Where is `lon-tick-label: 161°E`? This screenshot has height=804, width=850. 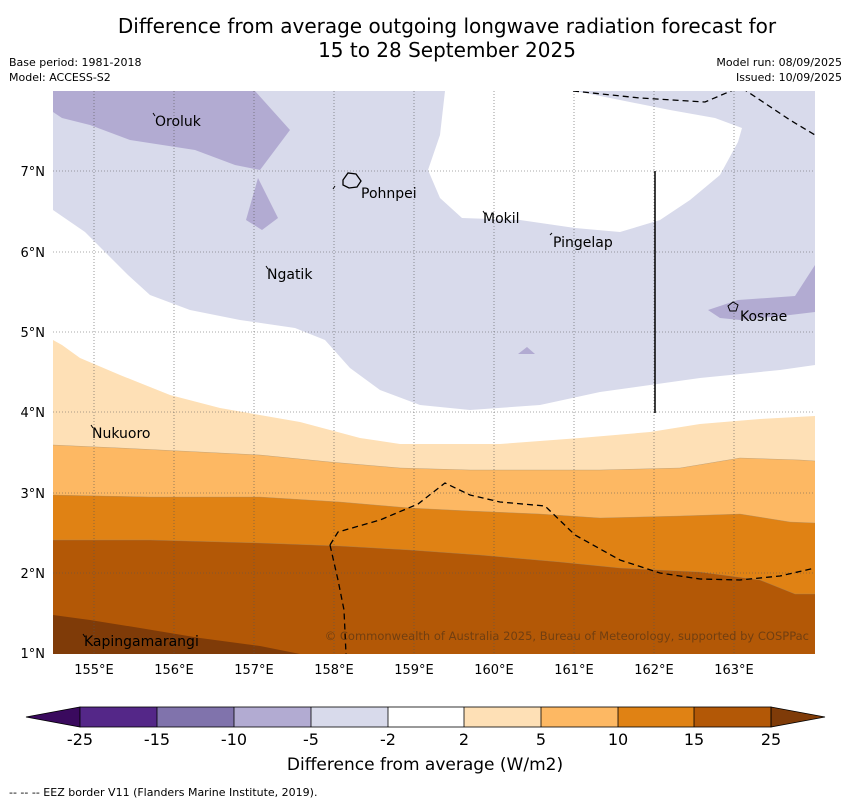
lon-tick-label: 161°E is located at coordinates (574, 670).